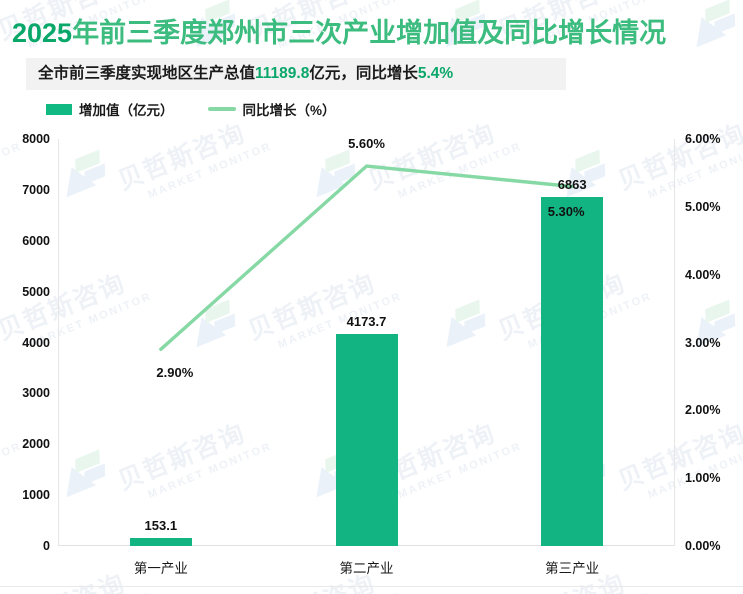 The width and height of the screenshot is (743, 594). What do you see at coordinates (160, 568) in the screenshot?
I see `x-axis-tick: 第一产业` at bounding box center [160, 568].